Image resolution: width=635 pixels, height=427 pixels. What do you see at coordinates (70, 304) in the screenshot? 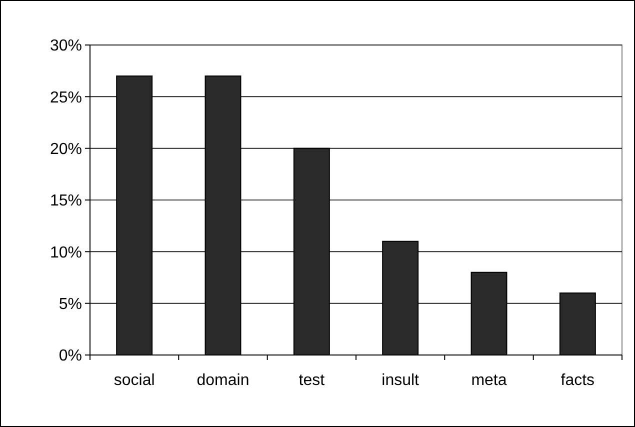
I see `y-tick-label: 5%` at bounding box center [70, 304].